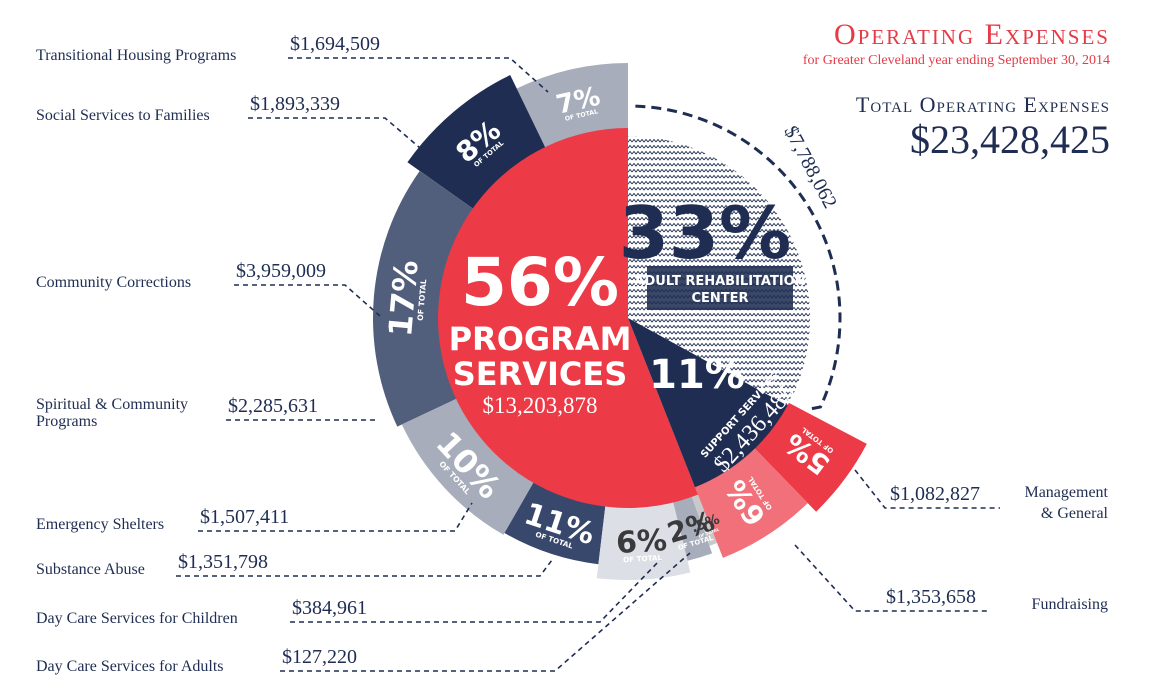  I want to click on program-segment-label: 17%OF TOTAL, so click(405, 299).